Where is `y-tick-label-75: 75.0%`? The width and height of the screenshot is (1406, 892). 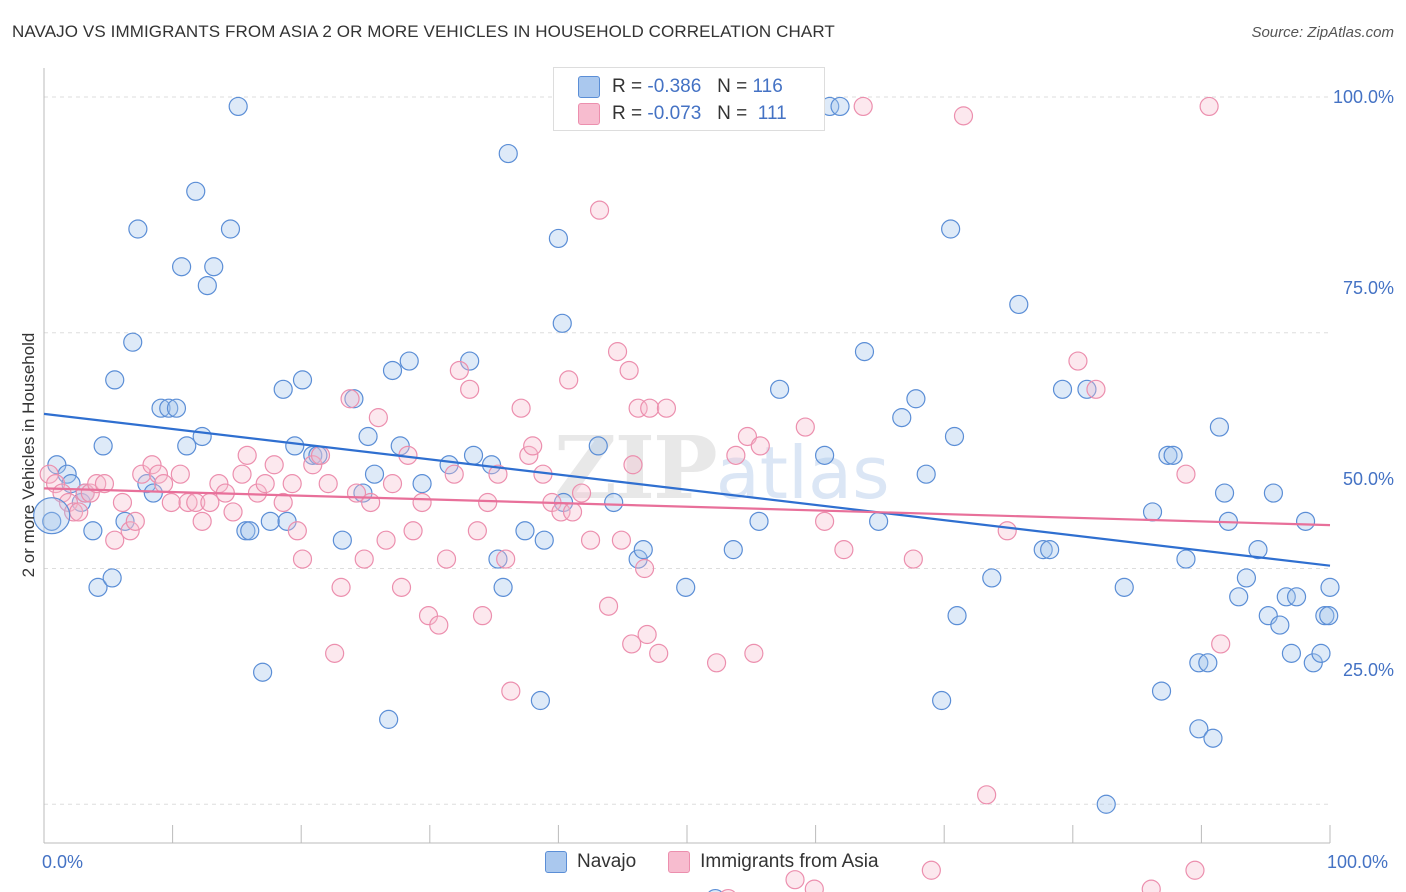
y-tick-label-75: 75.0% is located at coordinates (1368, 288).